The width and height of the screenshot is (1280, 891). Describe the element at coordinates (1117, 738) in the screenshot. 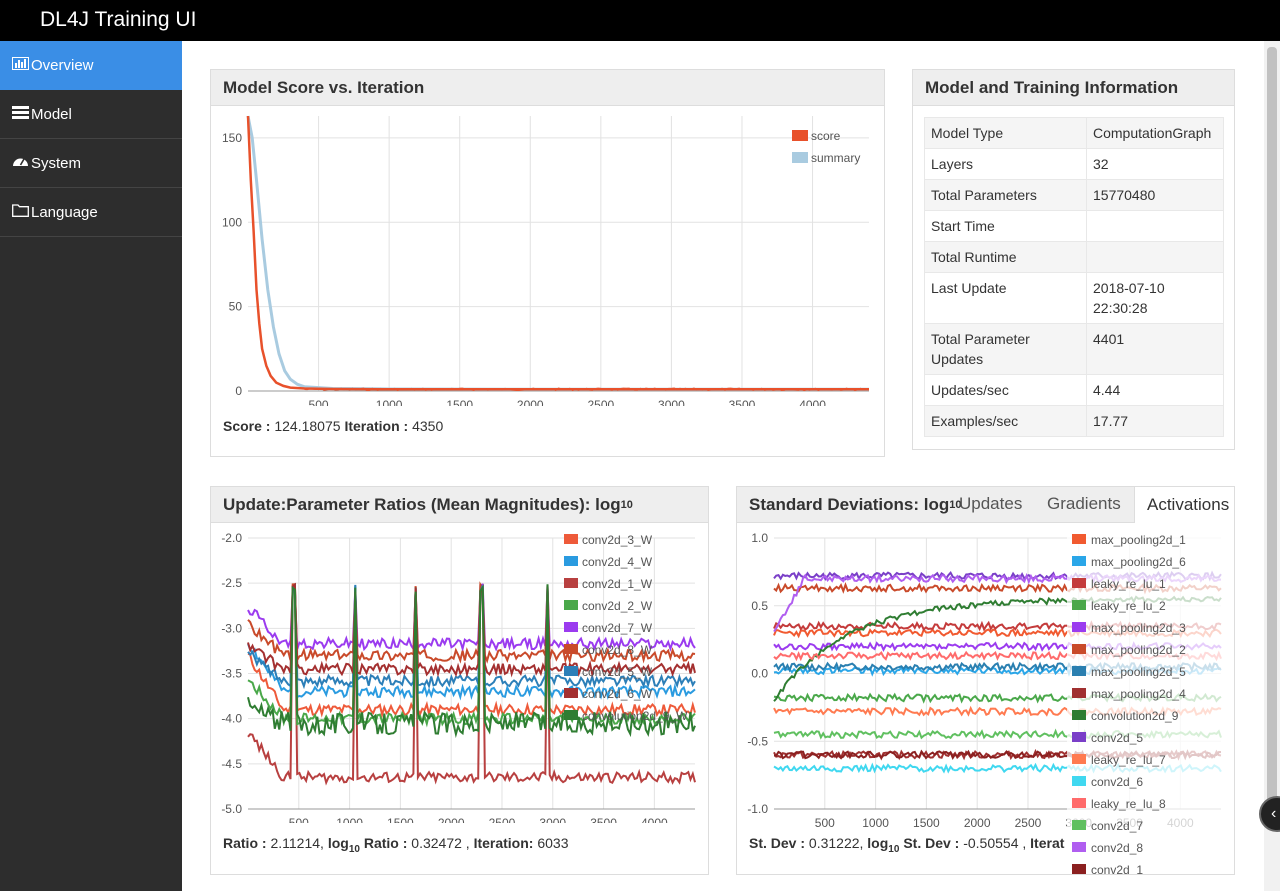

I see `legend-label: conv2d_5` at that location.